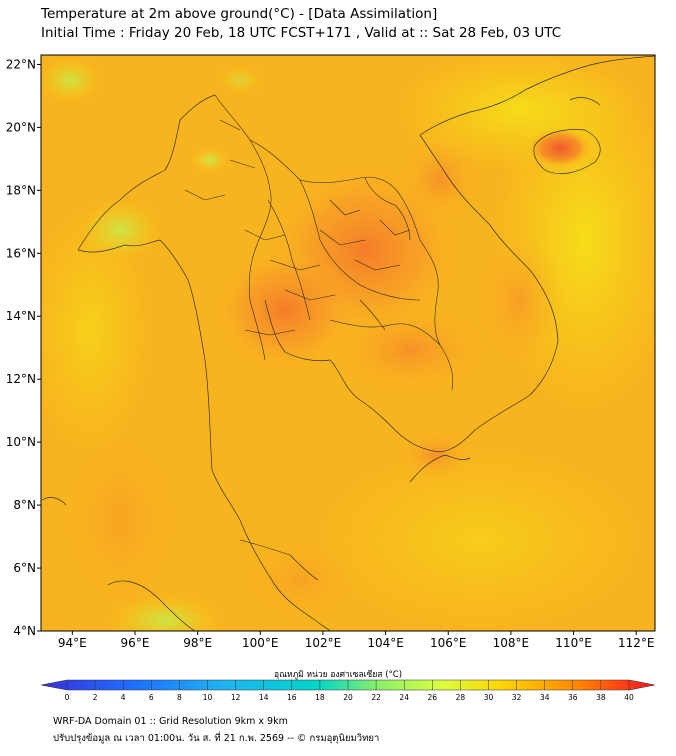 The height and width of the screenshot is (756, 676). I want to click on colorbar-tick-label: 20, so click(348, 697).